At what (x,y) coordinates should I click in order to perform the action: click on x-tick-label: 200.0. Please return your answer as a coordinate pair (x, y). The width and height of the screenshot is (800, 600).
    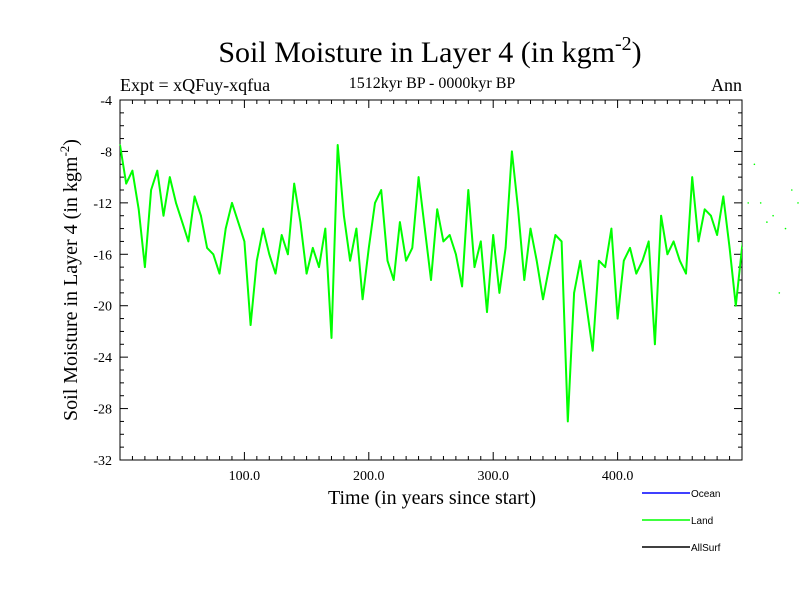
    Looking at the image, I should click on (369, 476).